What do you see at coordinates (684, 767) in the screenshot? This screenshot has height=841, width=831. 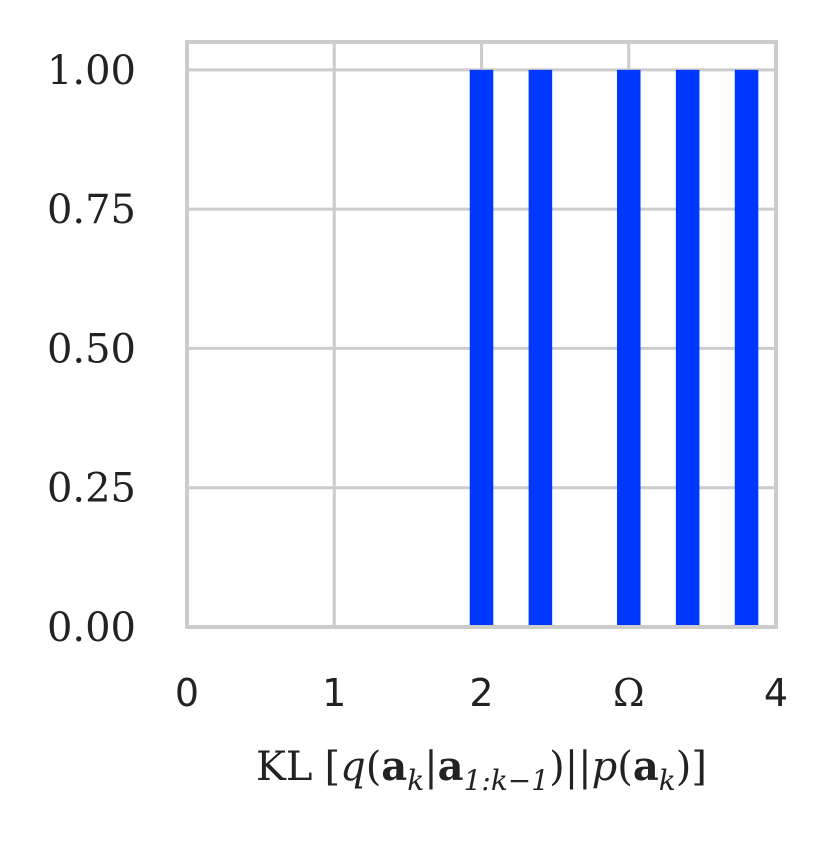 I see `x-axis-label-part-15: )` at bounding box center [684, 767].